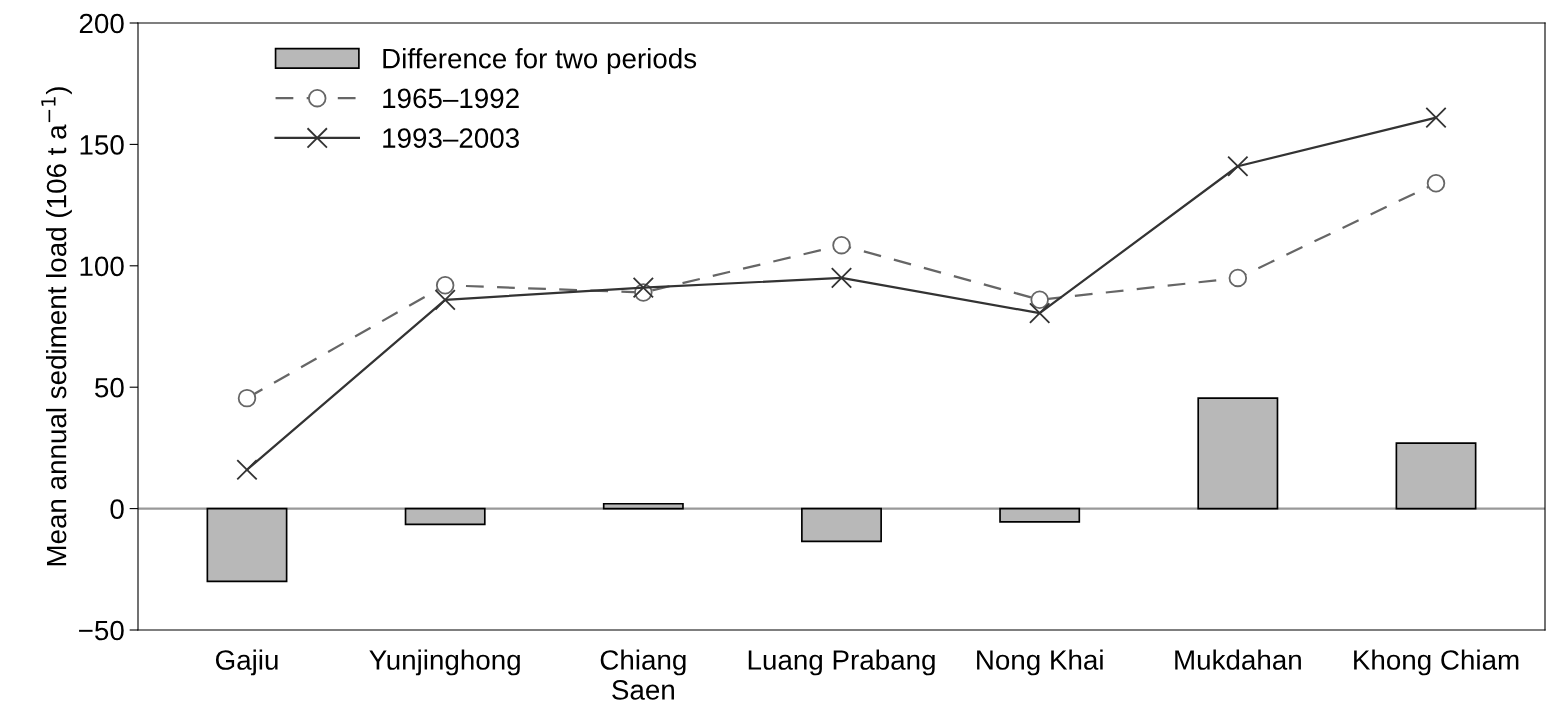  What do you see at coordinates (101, 630) in the screenshot?
I see `y-tick-label: −50` at bounding box center [101, 630].